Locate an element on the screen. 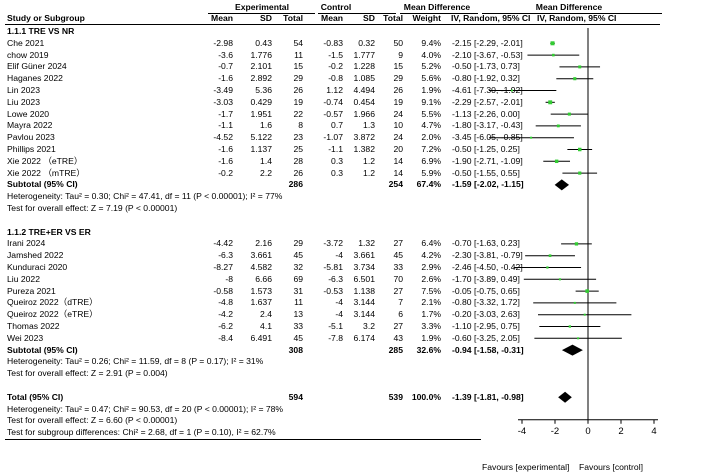  study-e-mean: -4.8 is located at coordinates (225, 302).